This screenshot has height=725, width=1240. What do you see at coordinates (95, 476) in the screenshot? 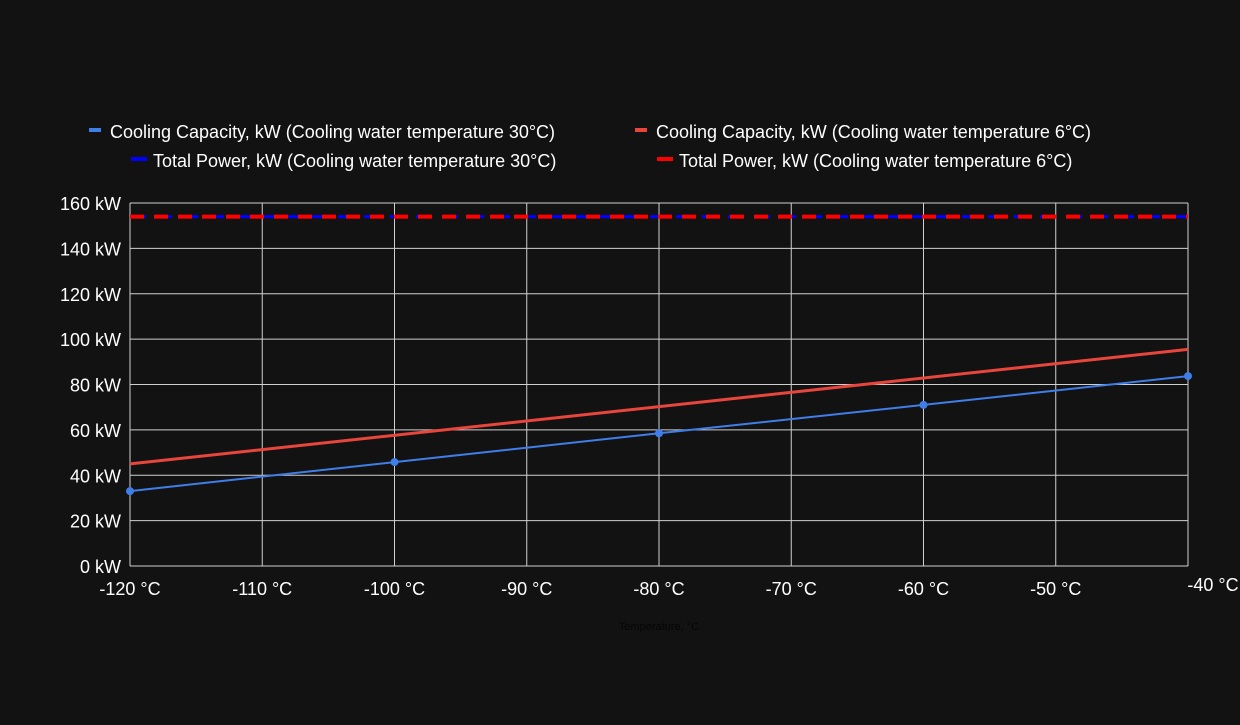
I see `y-tick-label: 40 kW` at bounding box center [95, 476].